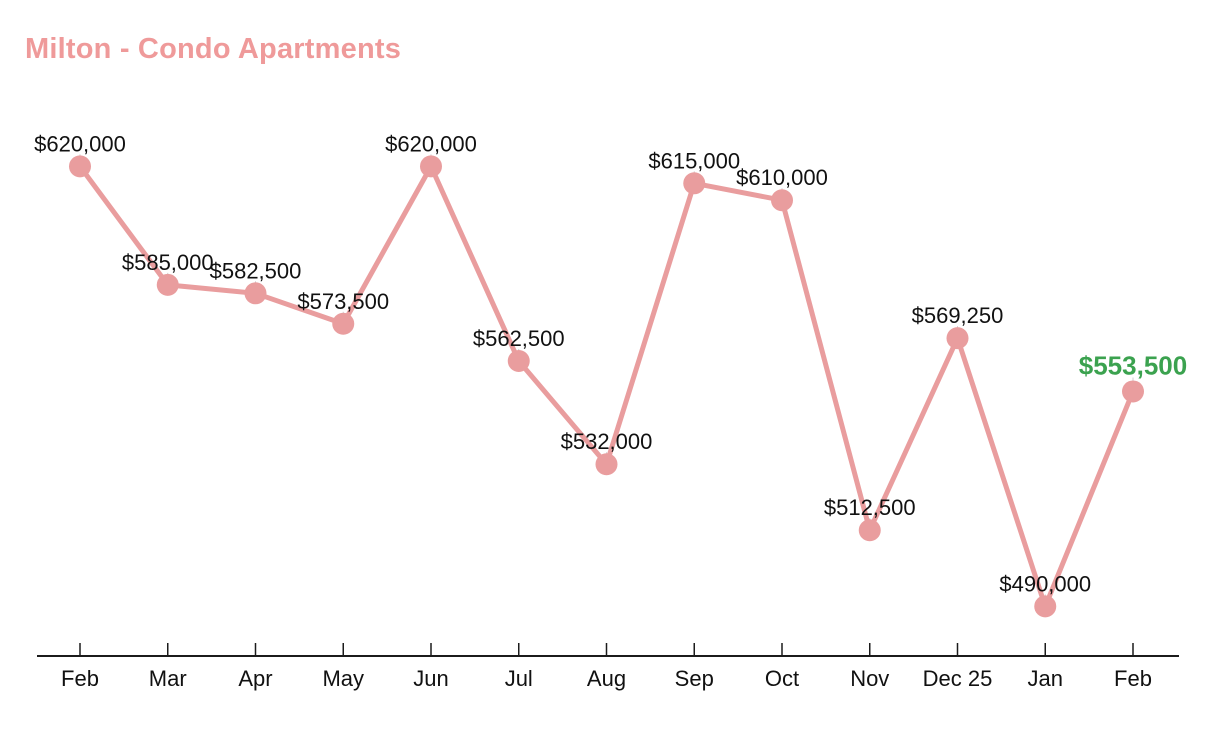 The image size is (1215, 733). Describe the element at coordinates (343, 301) in the screenshot. I see `price-label: $573,500` at that location.